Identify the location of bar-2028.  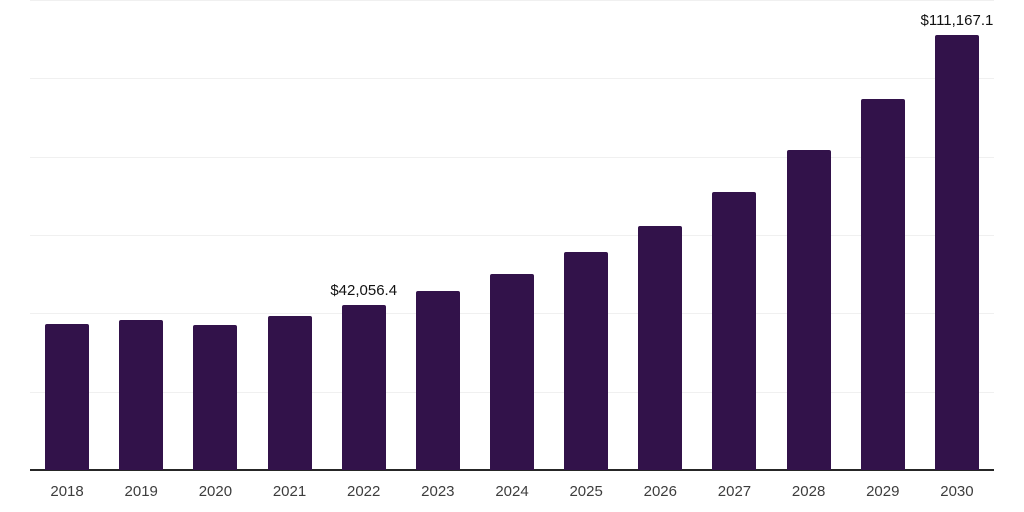
(808, 309).